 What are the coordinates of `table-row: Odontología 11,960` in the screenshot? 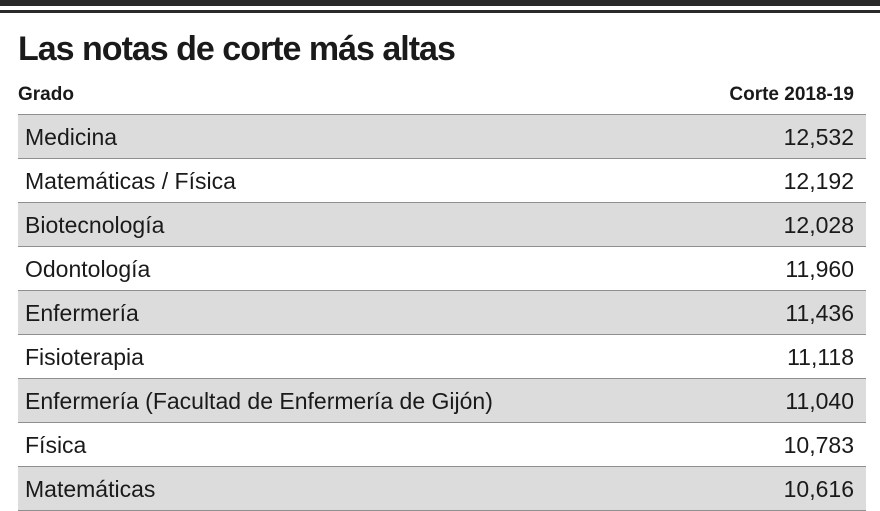 It's located at (442, 269).